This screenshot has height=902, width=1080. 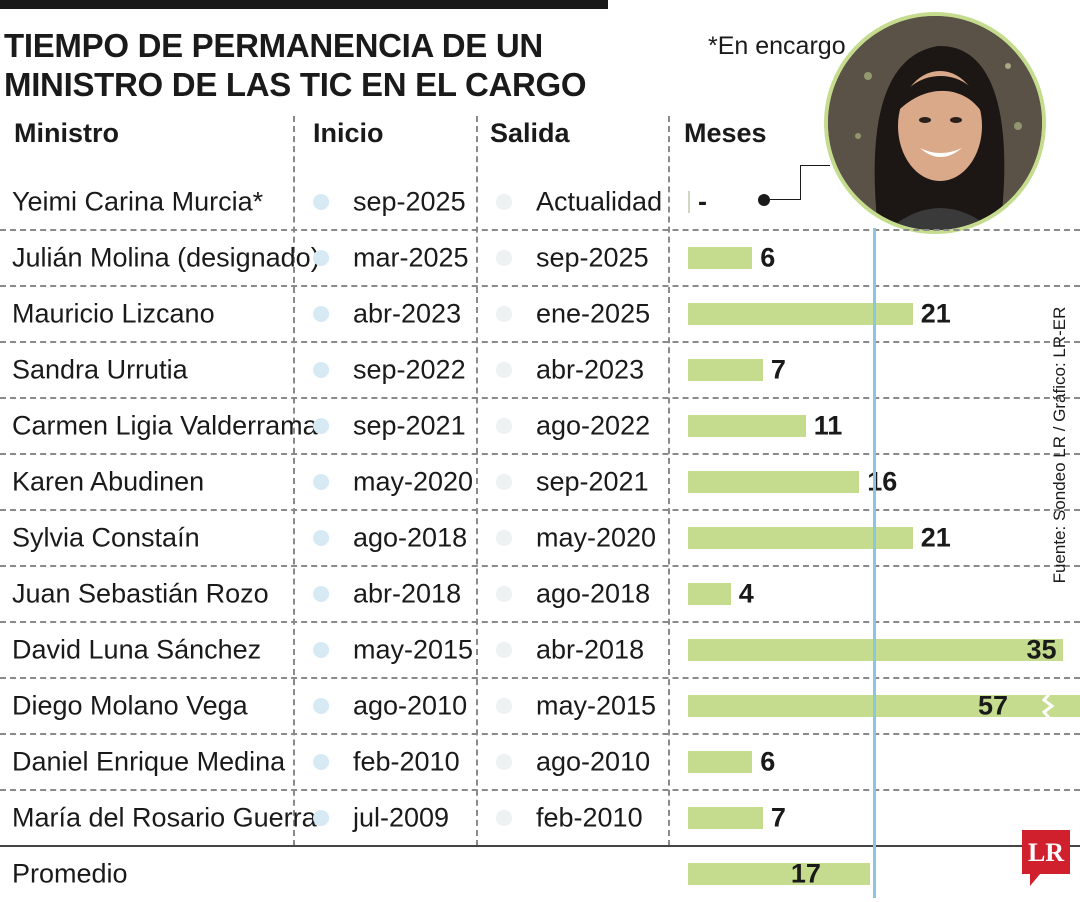 I want to click on column-header-start: Inicio, so click(x=348, y=133).